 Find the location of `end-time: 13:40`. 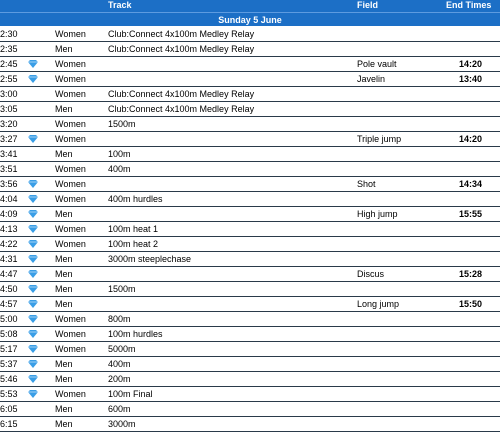

end-time: 13:40 is located at coordinates (470, 79).